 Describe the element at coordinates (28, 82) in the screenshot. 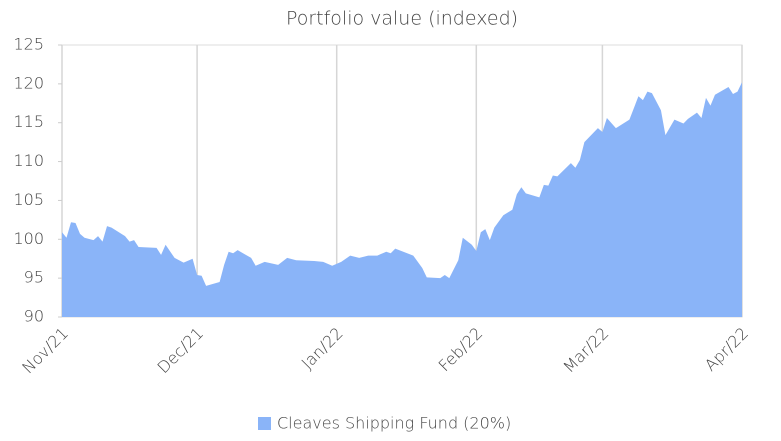

I see `y-tick-label: 120` at that location.